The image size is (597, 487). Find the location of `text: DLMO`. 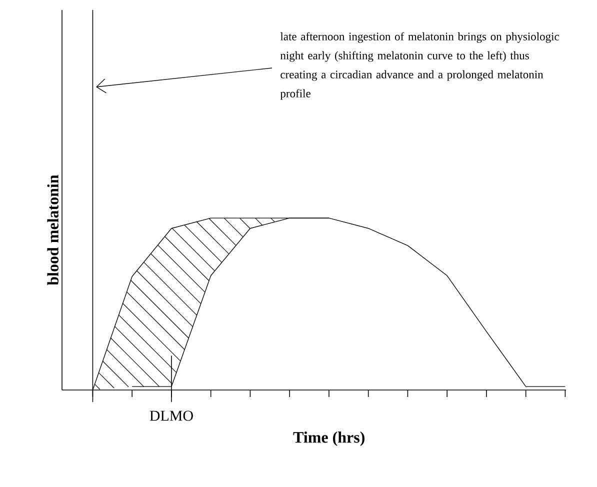

text: DLMO is located at coordinates (171, 415).